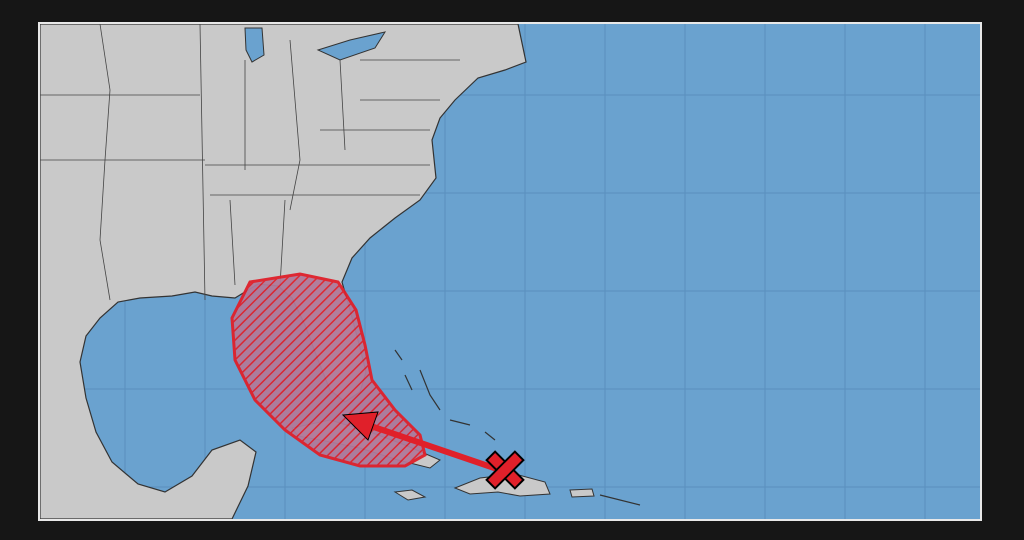 The image size is (1024, 540). What do you see at coordinates (505, 470) in the screenshot?
I see `x-icon` at bounding box center [505, 470].